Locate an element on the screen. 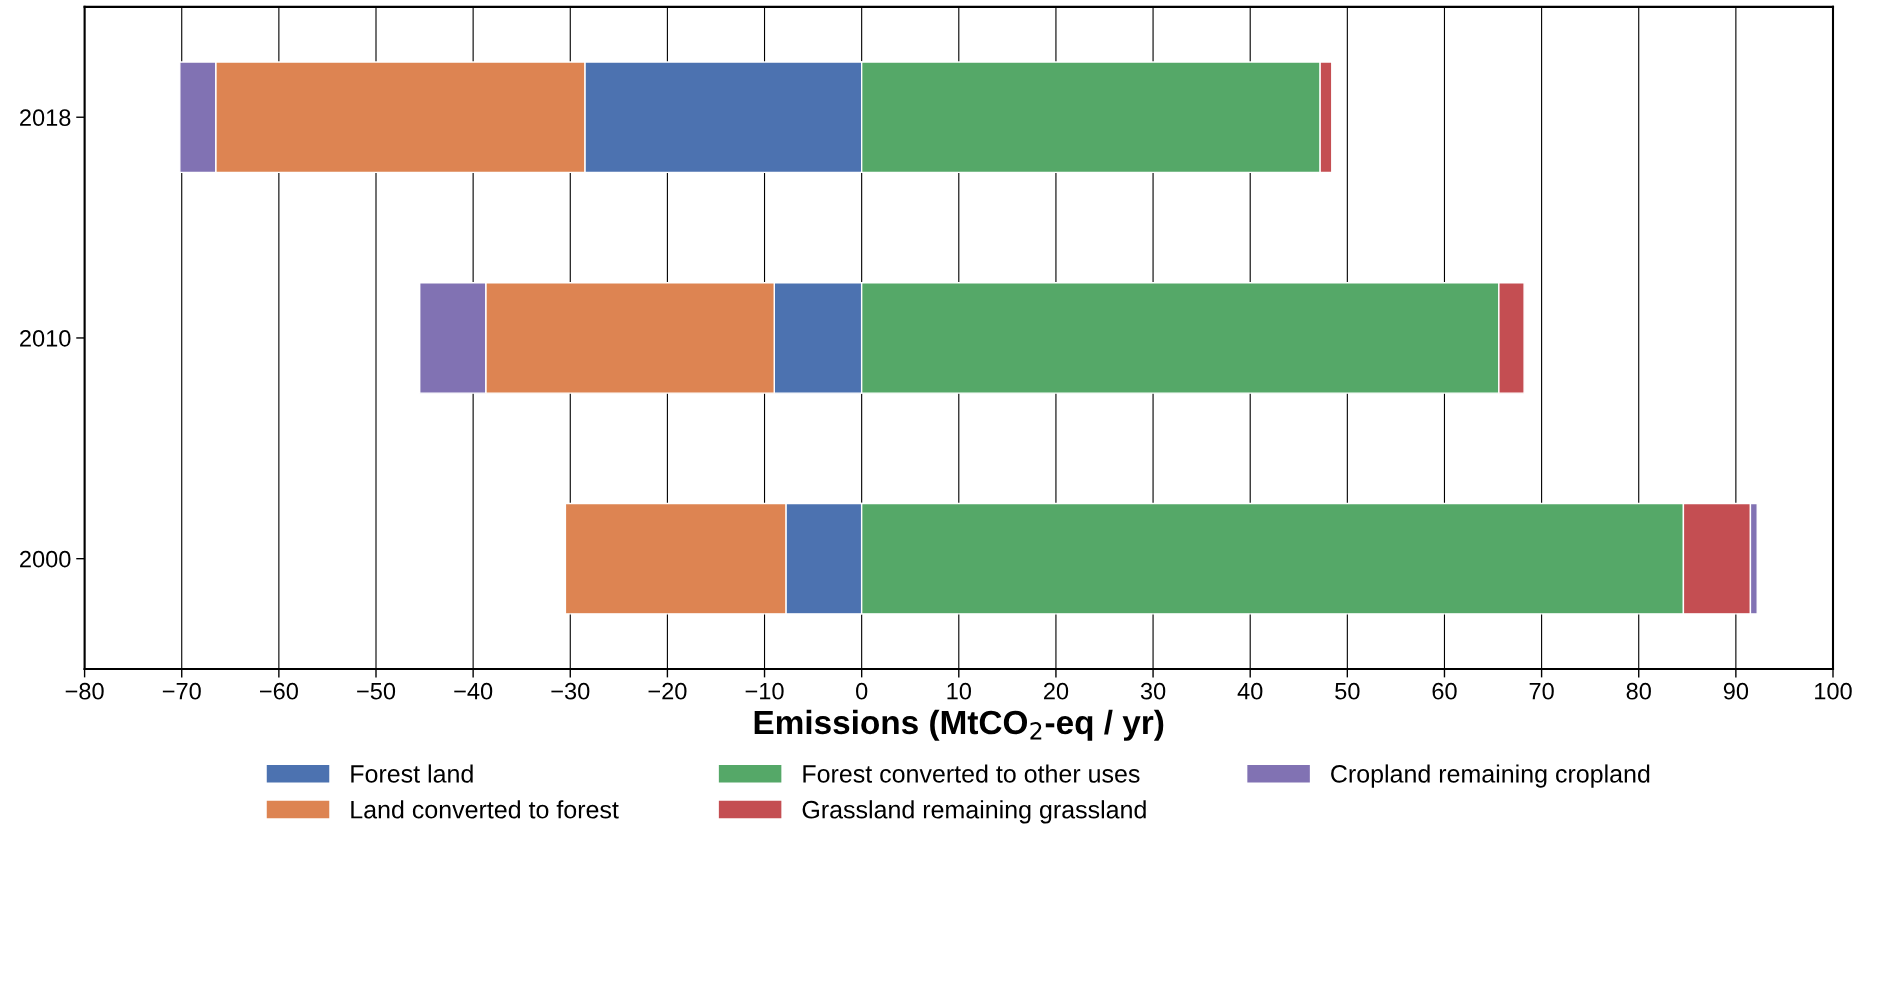 Image resolution: width=1880 pixels, height=981 pixels. legend-label: Grassland remaining grassland is located at coordinates (974, 812).